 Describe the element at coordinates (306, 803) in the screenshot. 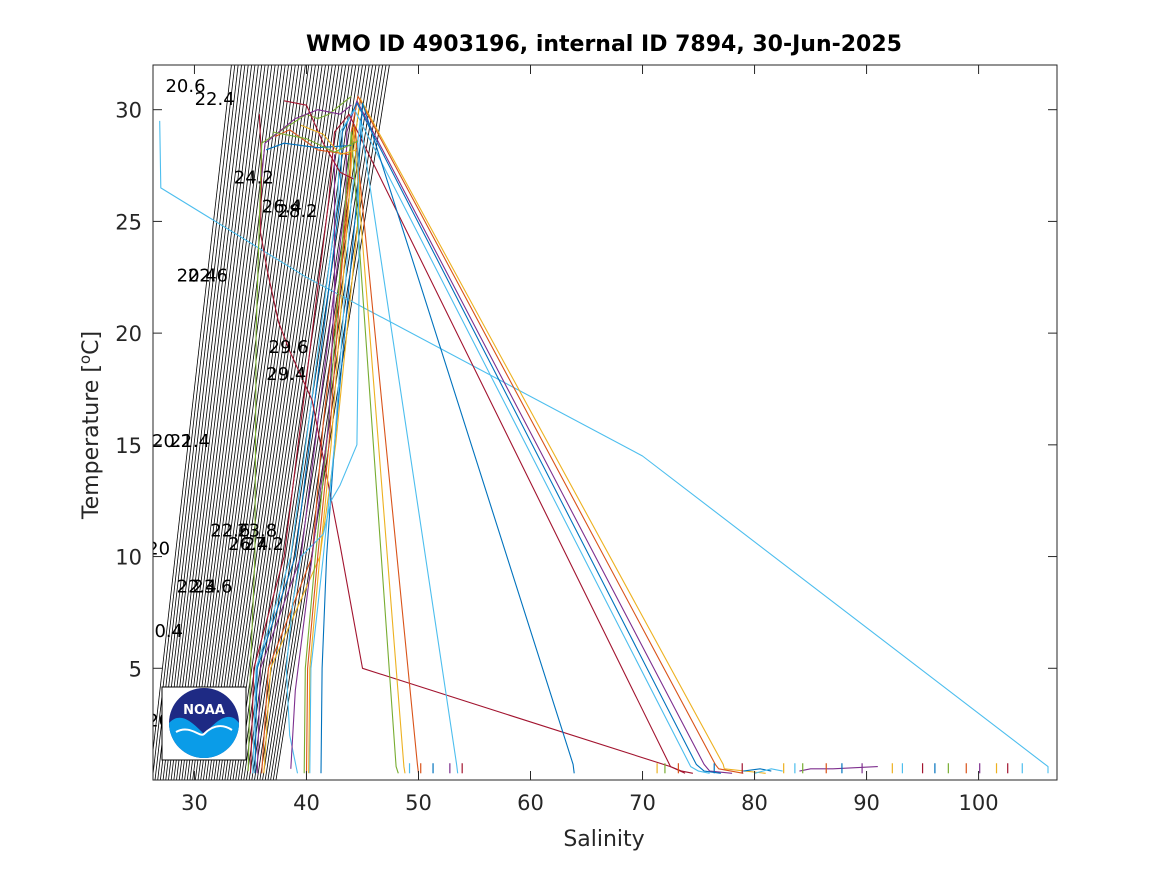

I see `x-tick-label: 40` at that location.